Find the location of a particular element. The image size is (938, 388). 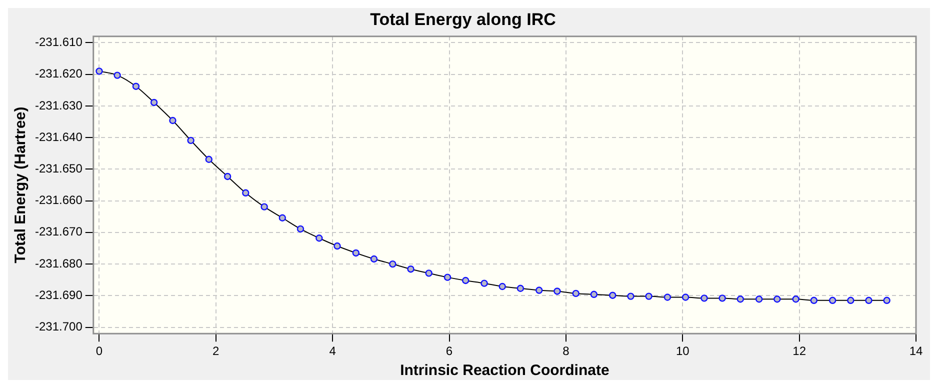

x-tick-label: 0 is located at coordinates (99, 351).